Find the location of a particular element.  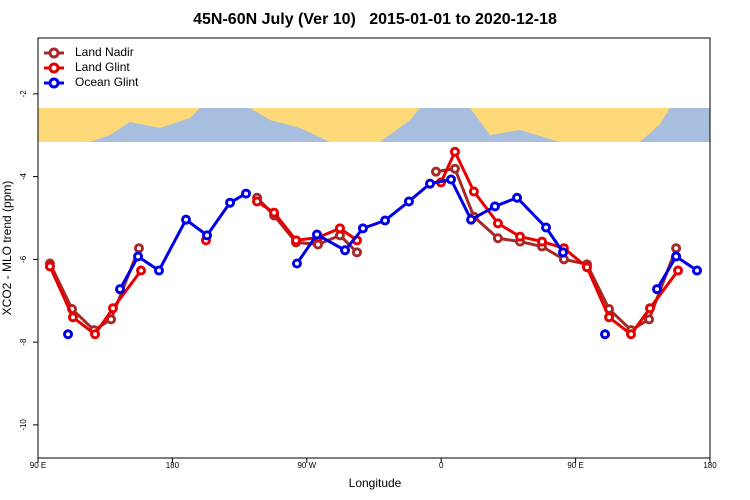

map-land is located at coordinates (354, 125).